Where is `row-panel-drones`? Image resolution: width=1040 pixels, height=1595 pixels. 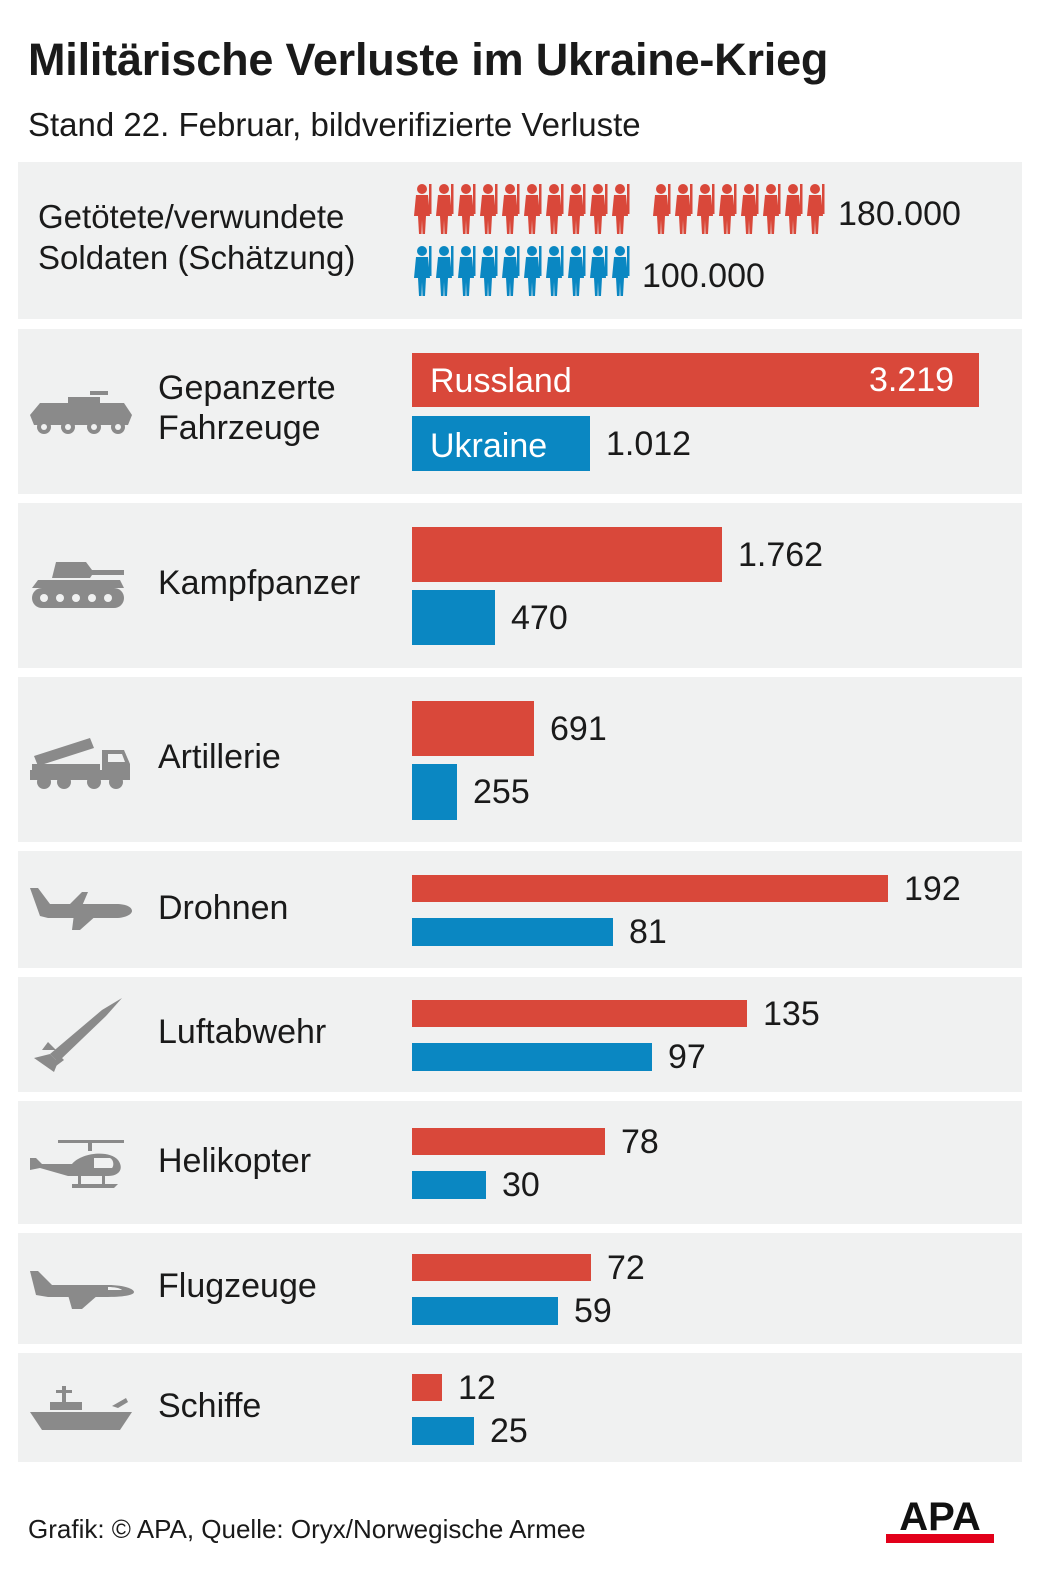 row-panel-drones is located at coordinates (520, 909).